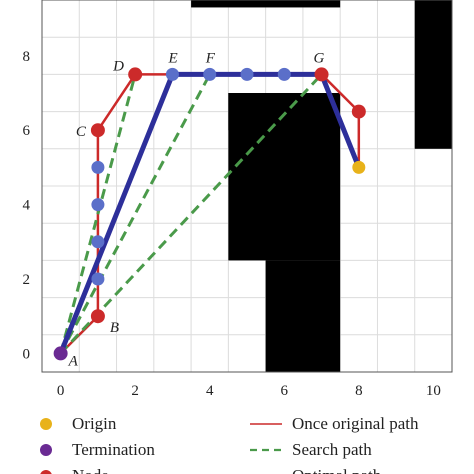  Describe the element at coordinates (27, 280) in the screenshot. I see `y-tick-label: 2` at that location.